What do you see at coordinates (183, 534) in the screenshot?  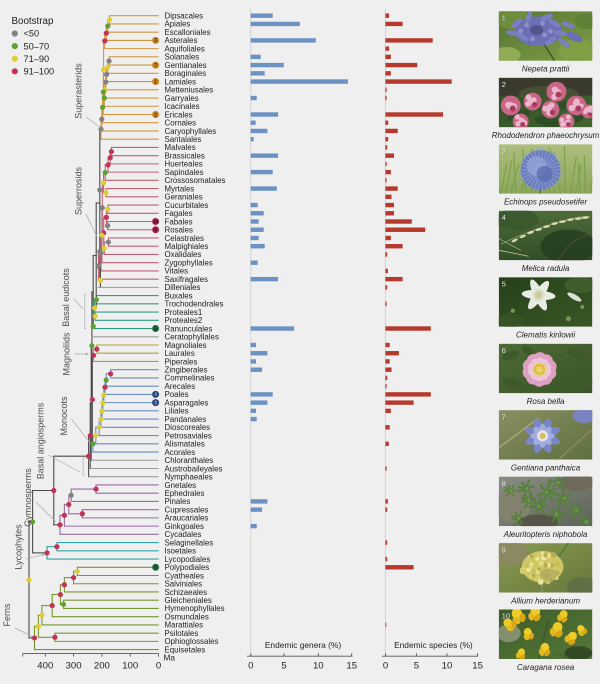 I see `svg-text: Cycadales` at bounding box center [183, 534].